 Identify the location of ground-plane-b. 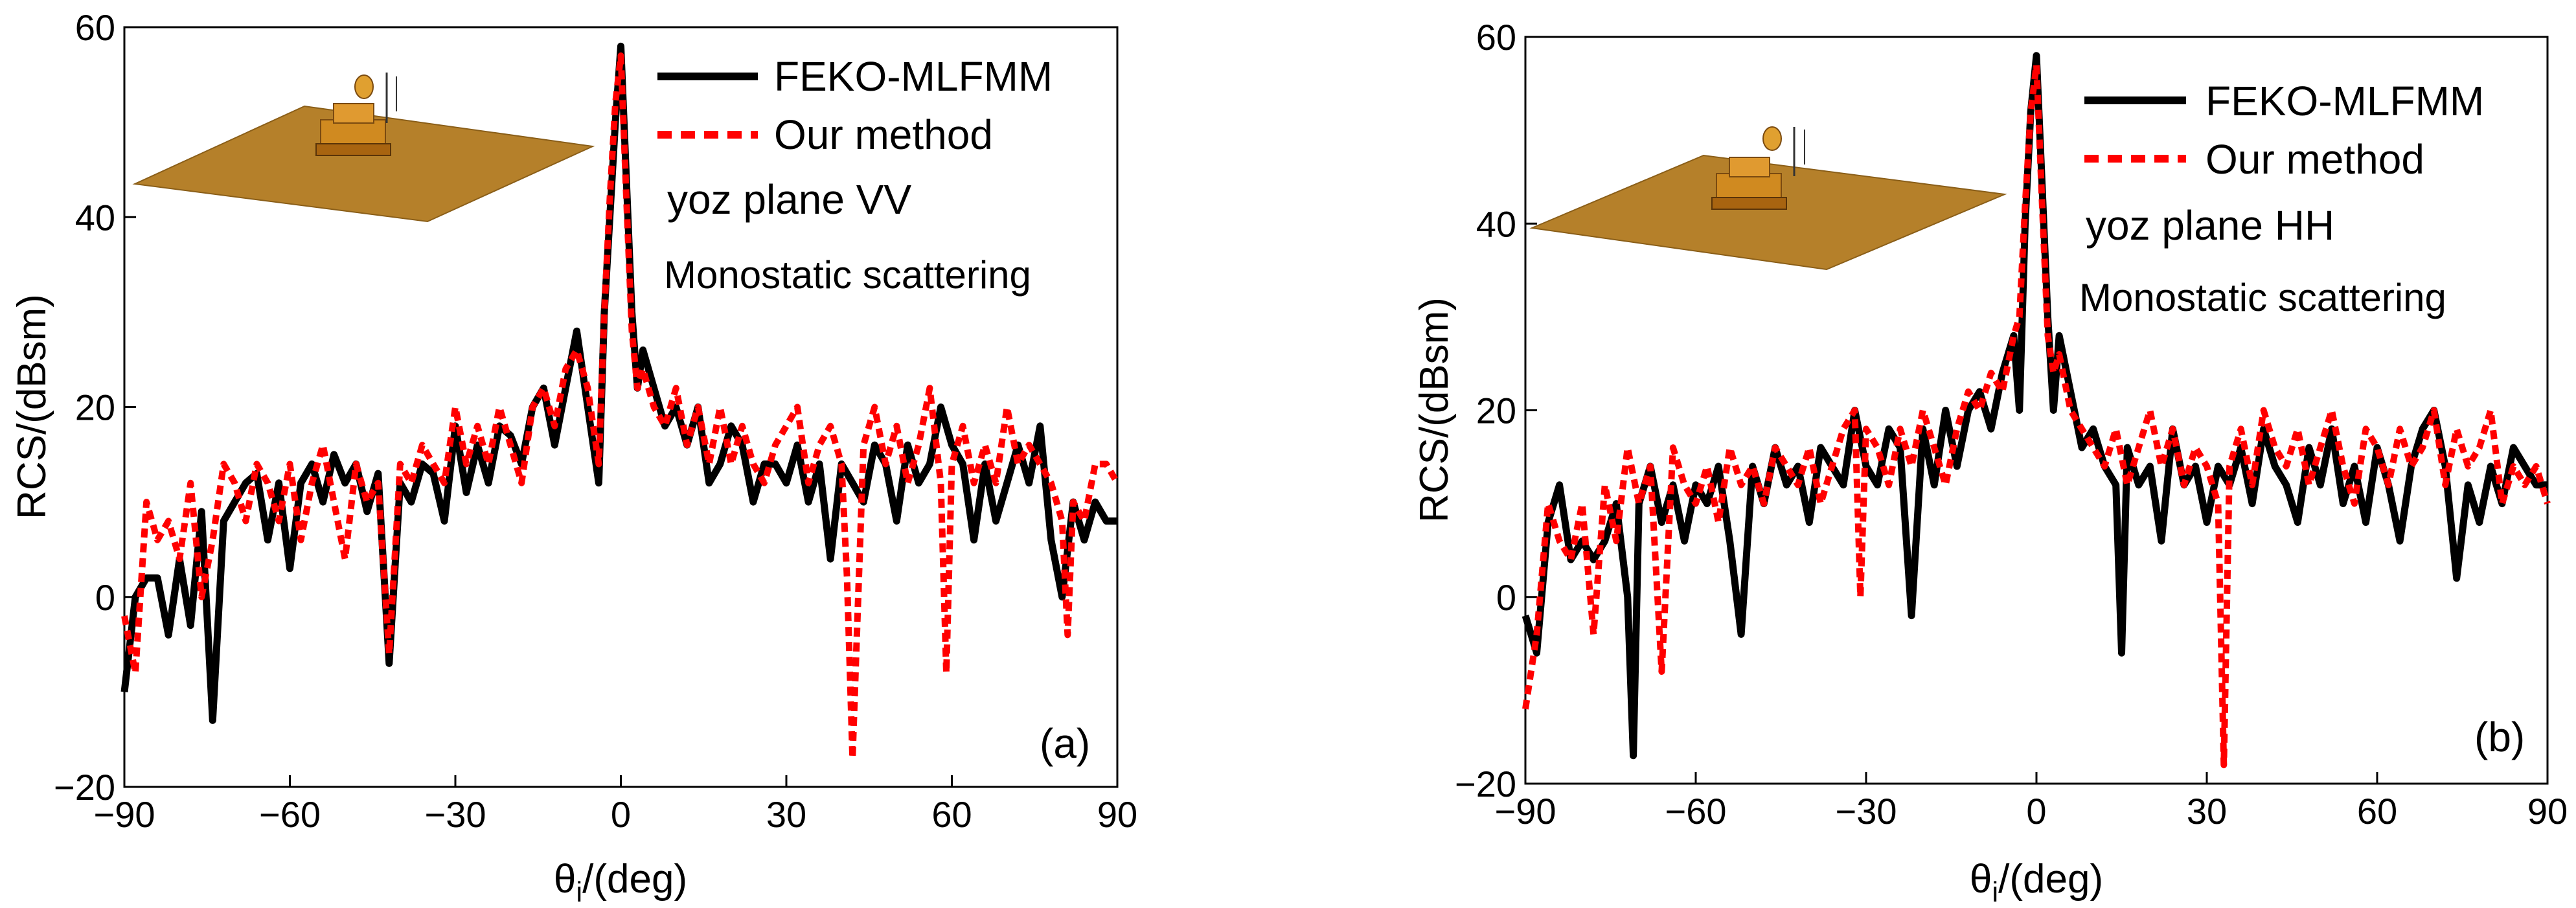
(1768, 212).